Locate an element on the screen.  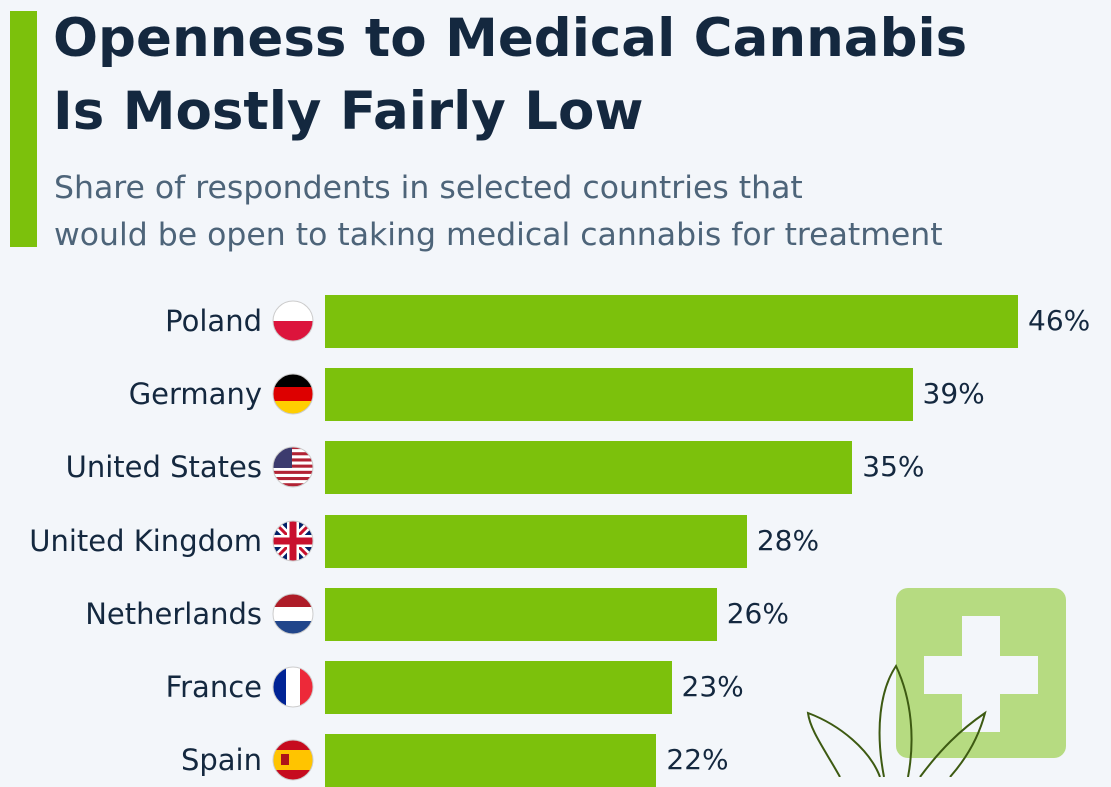
value-label: 35% is located at coordinates (893, 467).